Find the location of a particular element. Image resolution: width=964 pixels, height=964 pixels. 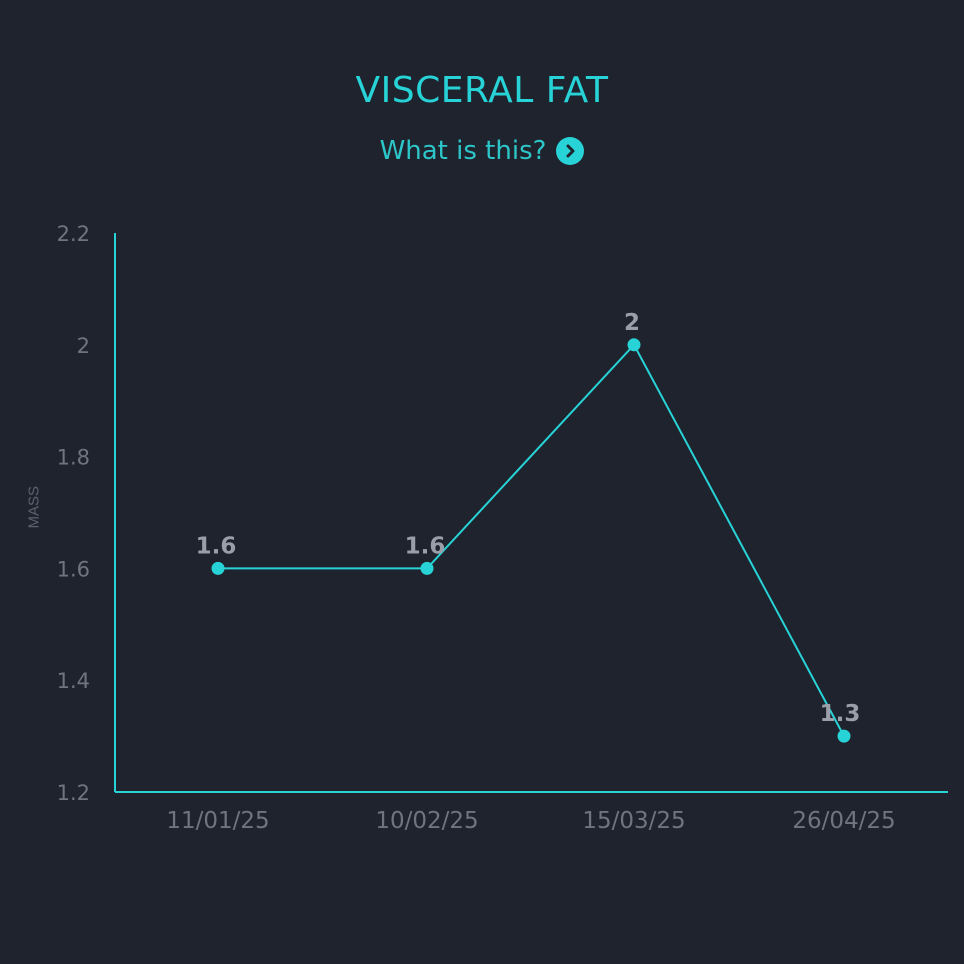

data-label: 1.3 is located at coordinates (840, 714).